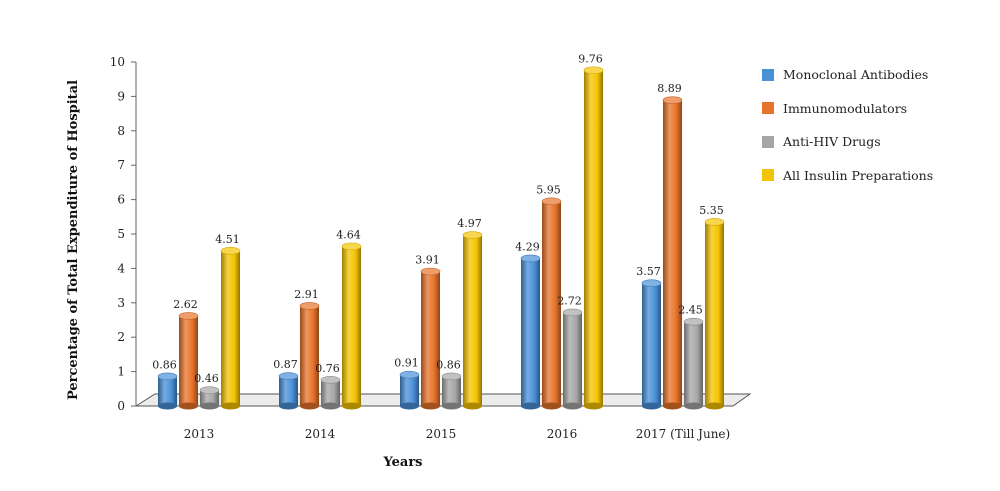  Describe the element at coordinates (527, 246) in the screenshot. I see `data-label: 4.29` at that location.